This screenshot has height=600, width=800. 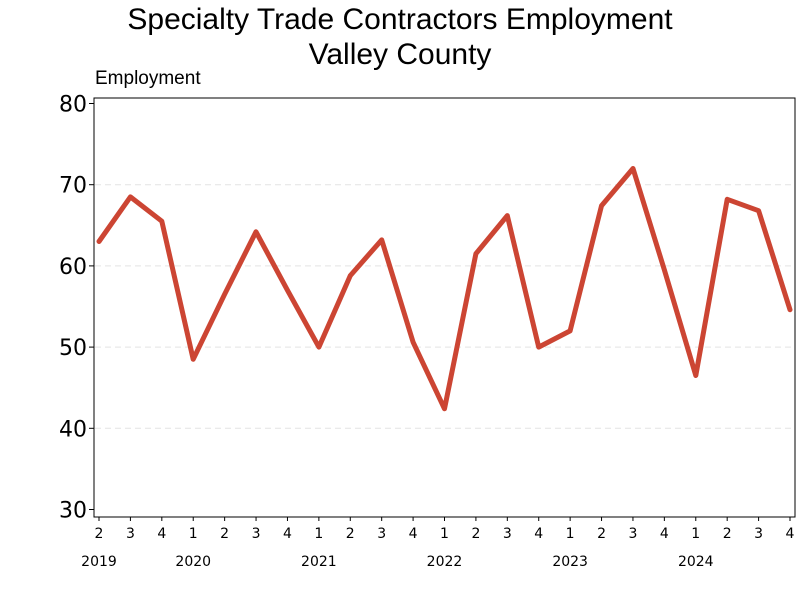 I want to click on x-year-label-2023: 2023, so click(x=570, y=562).